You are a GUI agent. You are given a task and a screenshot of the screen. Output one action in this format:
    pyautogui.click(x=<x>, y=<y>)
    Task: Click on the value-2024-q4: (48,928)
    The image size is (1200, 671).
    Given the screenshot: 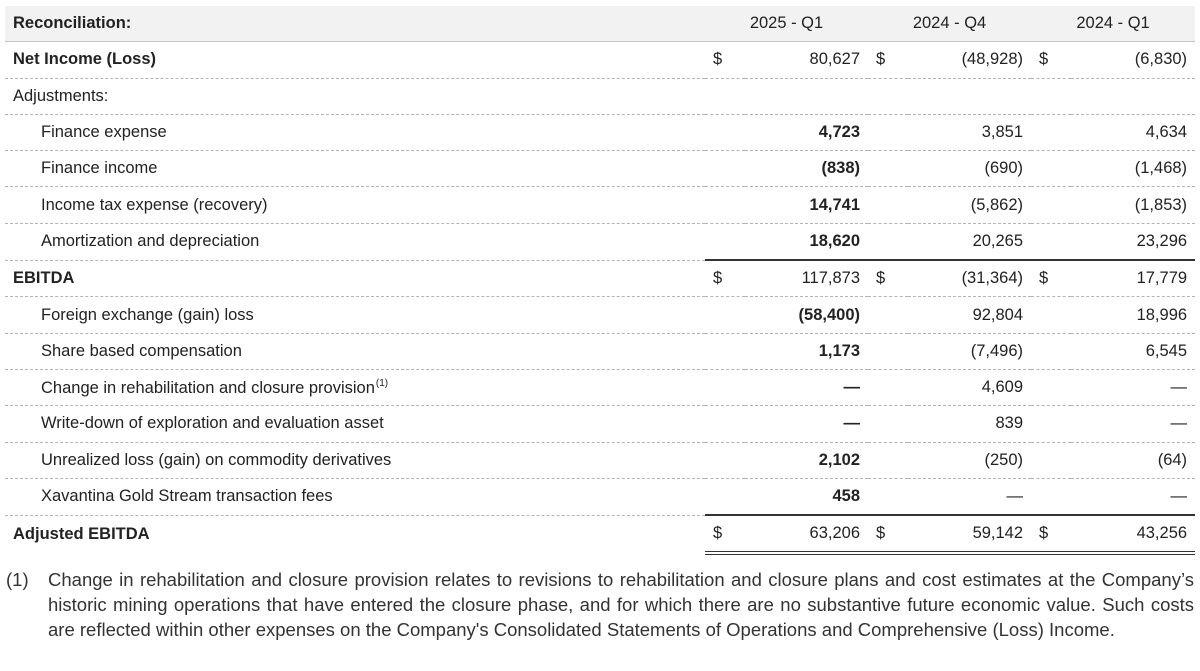 What is the action you would take?
    pyautogui.click(x=970, y=60)
    